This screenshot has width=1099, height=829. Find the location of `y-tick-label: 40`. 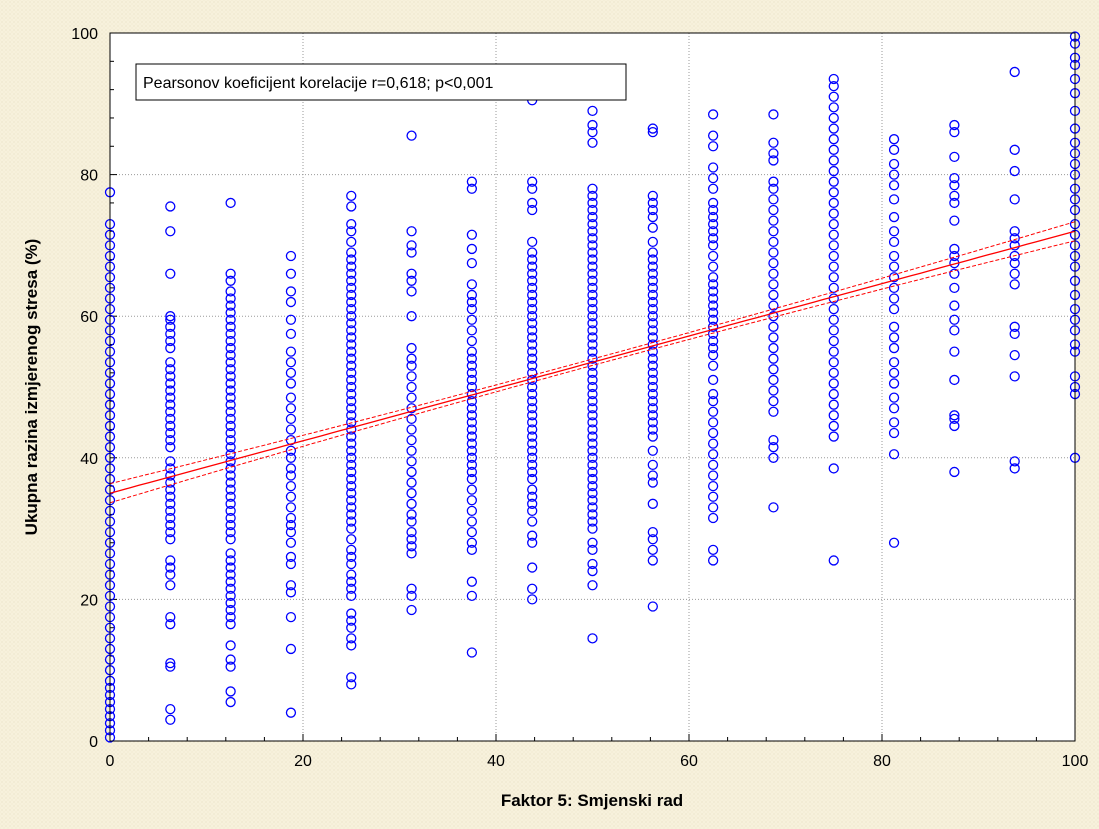

y-tick-label: 40 is located at coordinates (89, 459).